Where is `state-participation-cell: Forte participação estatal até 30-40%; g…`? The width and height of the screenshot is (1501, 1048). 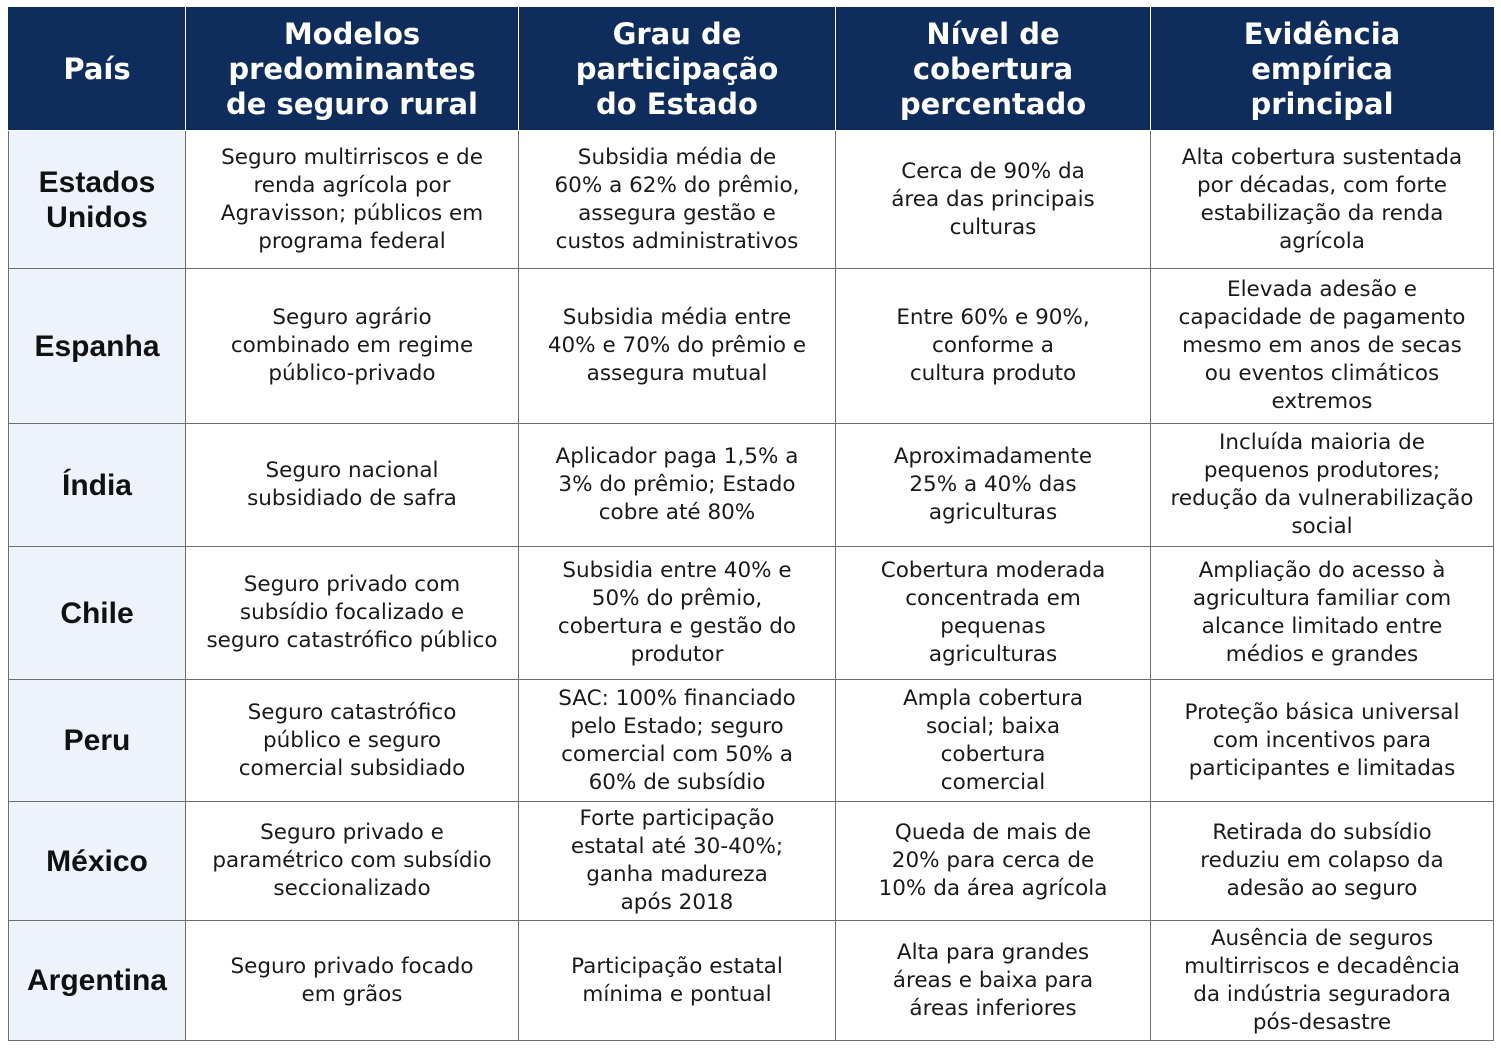 state-participation-cell: Forte participação estatal até 30-40%; g… is located at coordinates (677, 861).